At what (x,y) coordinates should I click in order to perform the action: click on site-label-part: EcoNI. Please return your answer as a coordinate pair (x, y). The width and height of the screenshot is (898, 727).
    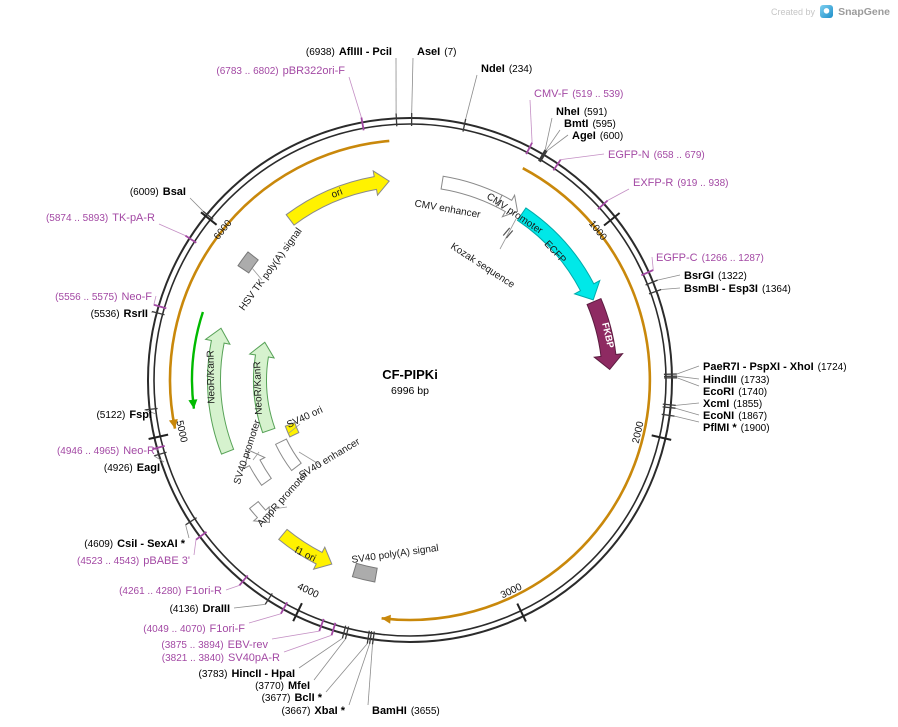
    Looking at the image, I should click on (718, 416).